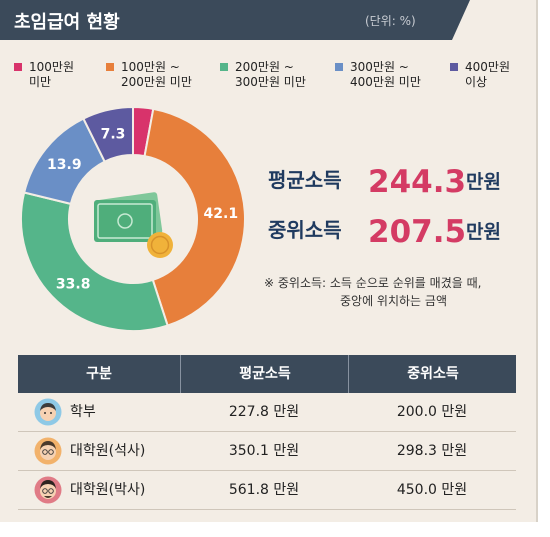 This screenshot has width=550, height=537. I want to click on median-income-stat: 중위소득 207.5 만원, so click(398, 230).